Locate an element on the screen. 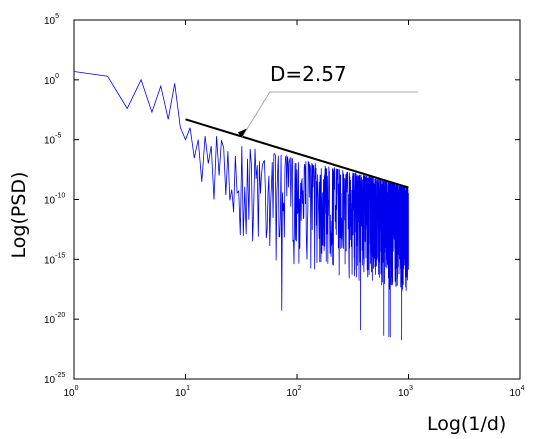  x-tick-label: 10⁴ is located at coordinates (516, 392).